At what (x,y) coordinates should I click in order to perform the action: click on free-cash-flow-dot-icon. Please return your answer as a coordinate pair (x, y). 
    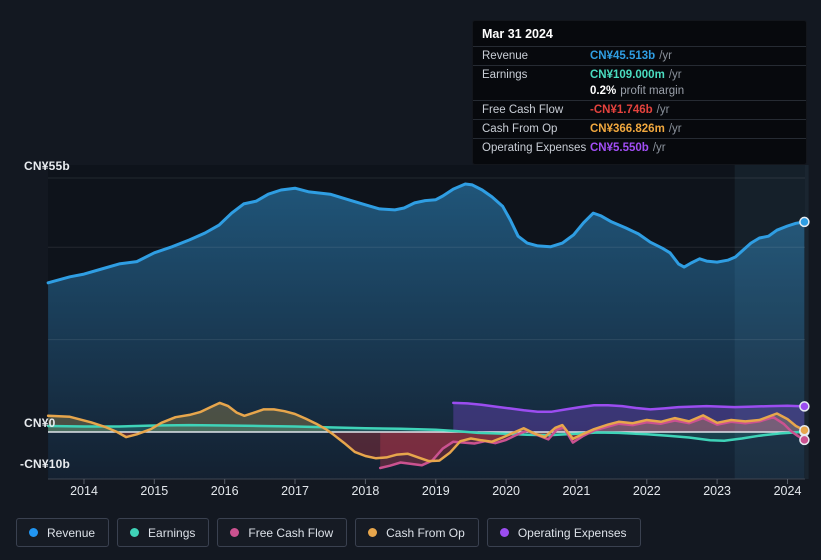
    Looking at the image, I should click on (235, 532).